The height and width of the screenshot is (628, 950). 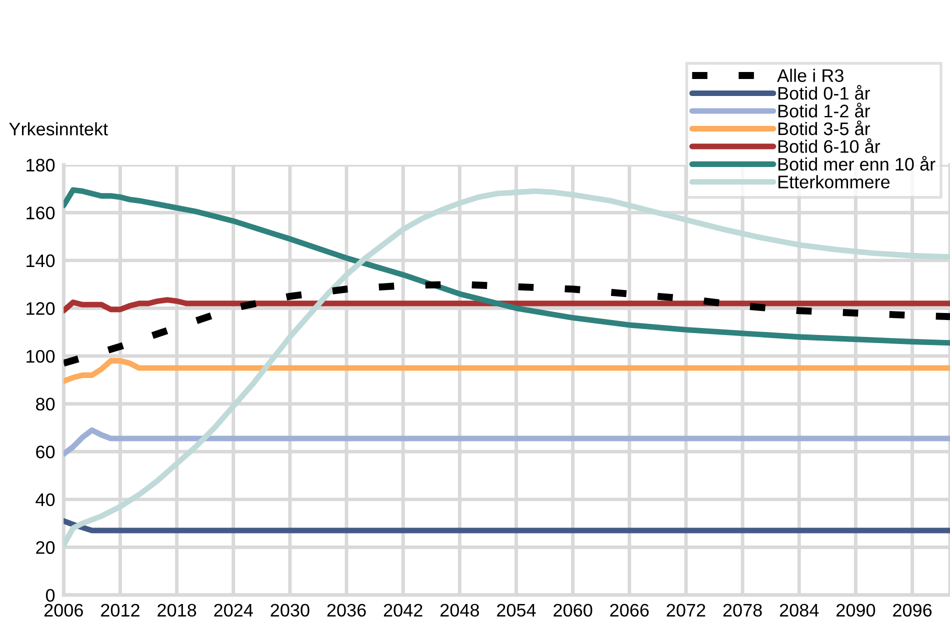 What do you see at coordinates (233, 610) in the screenshot?
I see `x-tick-label: 2024` at bounding box center [233, 610].